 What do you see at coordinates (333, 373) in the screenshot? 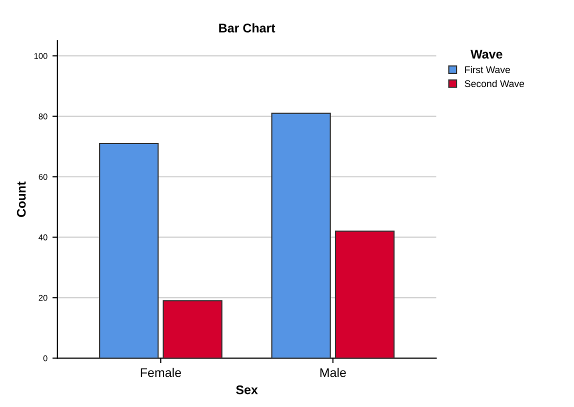
I see `x-tick-label: Male` at bounding box center [333, 373].